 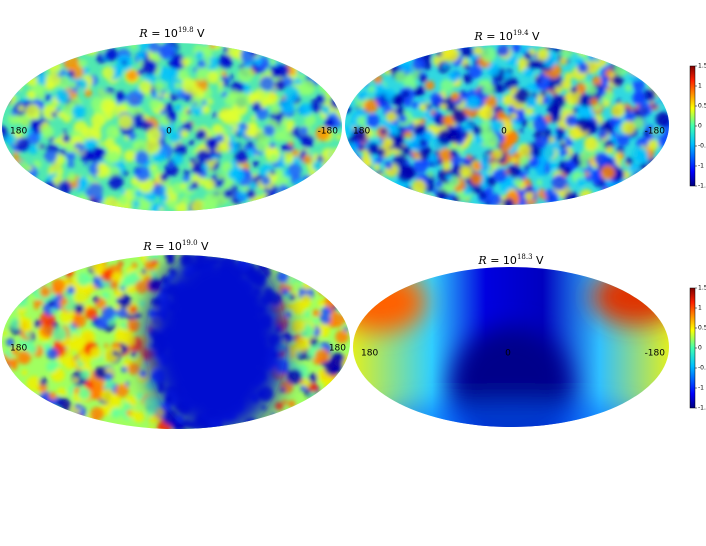 I want to click on panel-title: R = 1018.3 V, so click(x=510, y=260).